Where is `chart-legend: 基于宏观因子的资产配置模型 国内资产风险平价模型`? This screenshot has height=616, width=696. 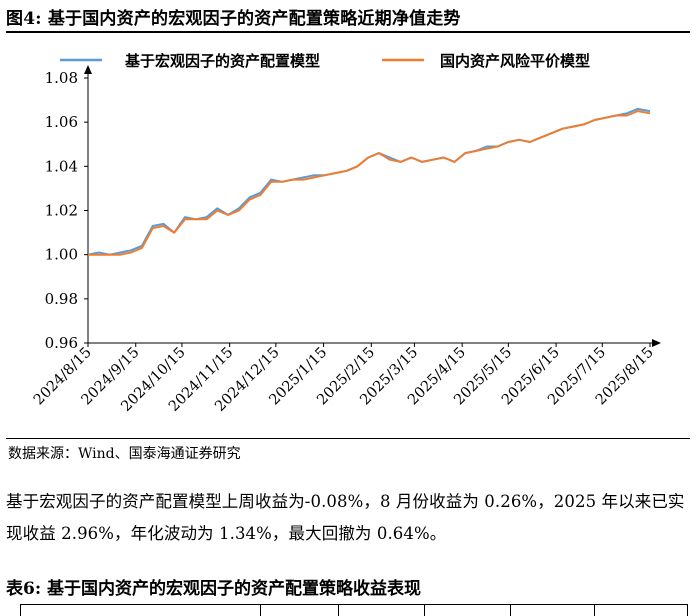
chart-legend: 基于宏观因子的资产配置模型 国内资产风险平价模型 is located at coordinates (325, 61).